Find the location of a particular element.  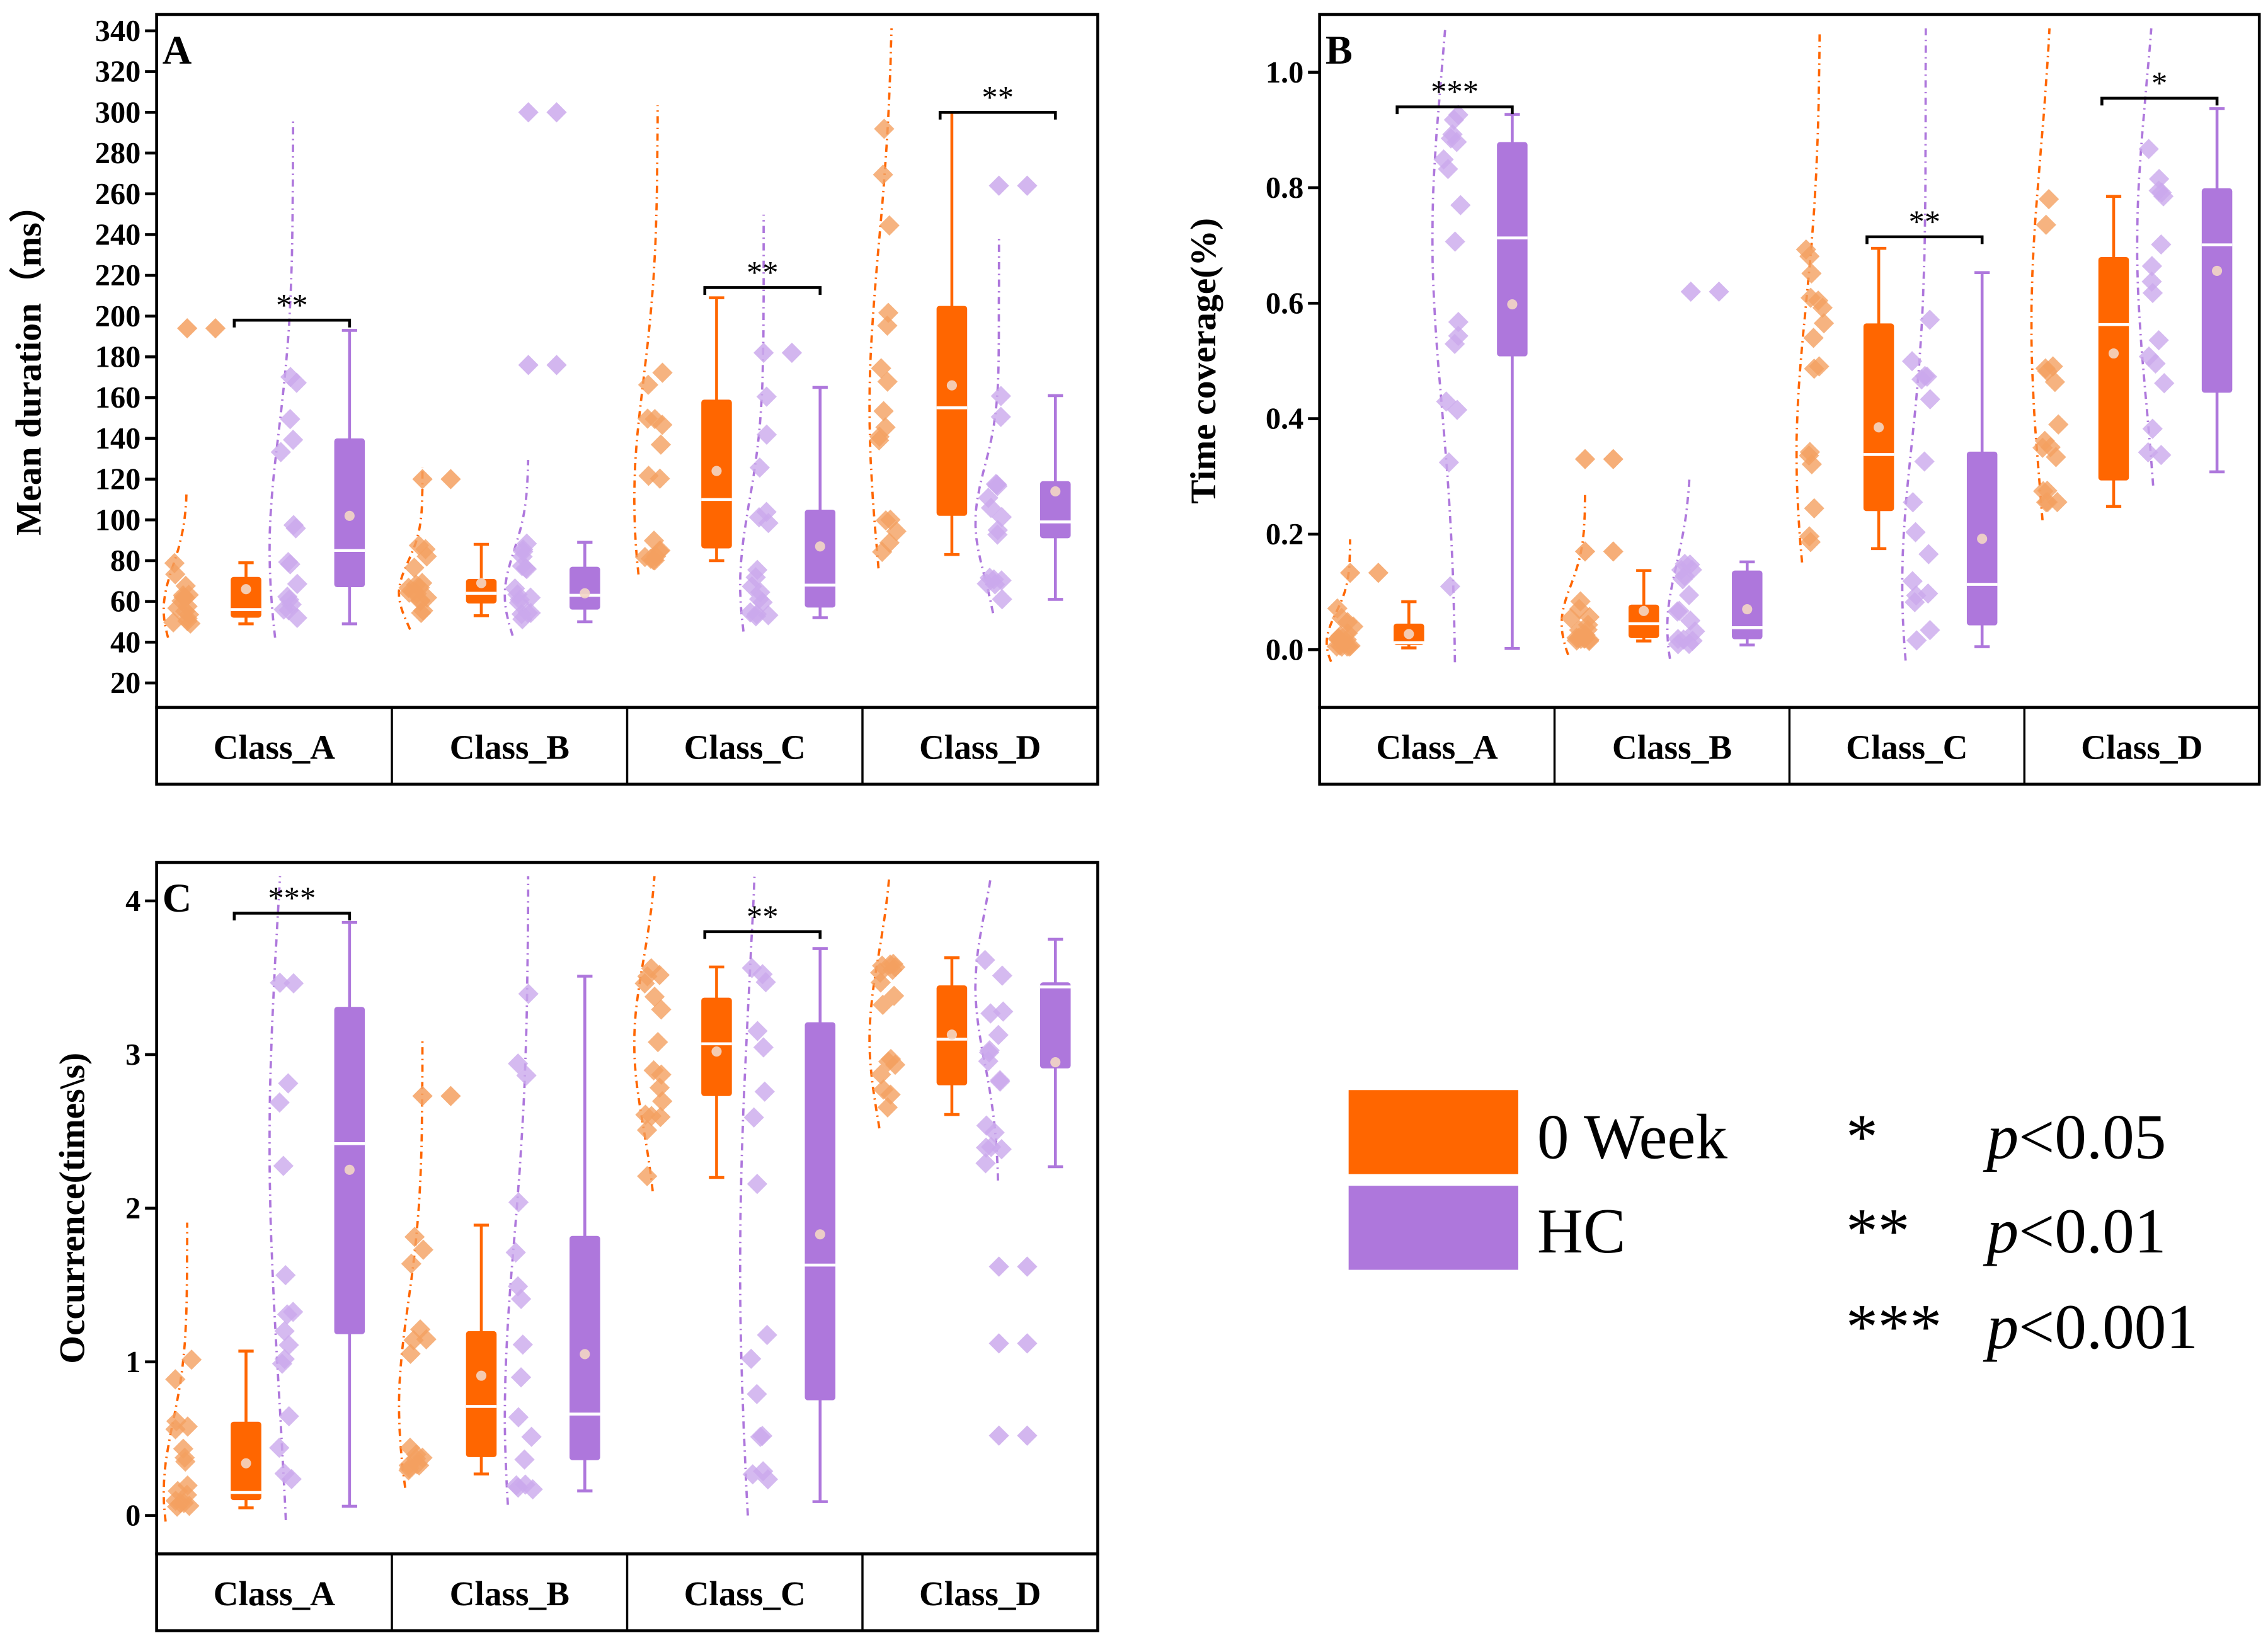

y-tick-label: 120 is located at coordinates (117, 479).